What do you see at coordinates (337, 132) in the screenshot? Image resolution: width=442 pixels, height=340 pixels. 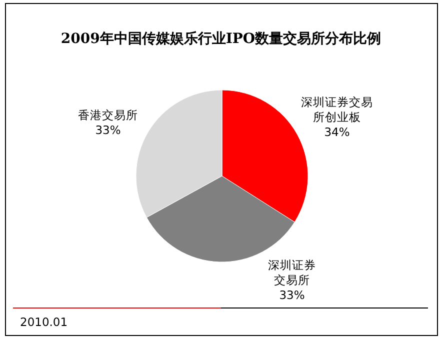 I see `data-label: 34%` at bounding box center [337, 132].